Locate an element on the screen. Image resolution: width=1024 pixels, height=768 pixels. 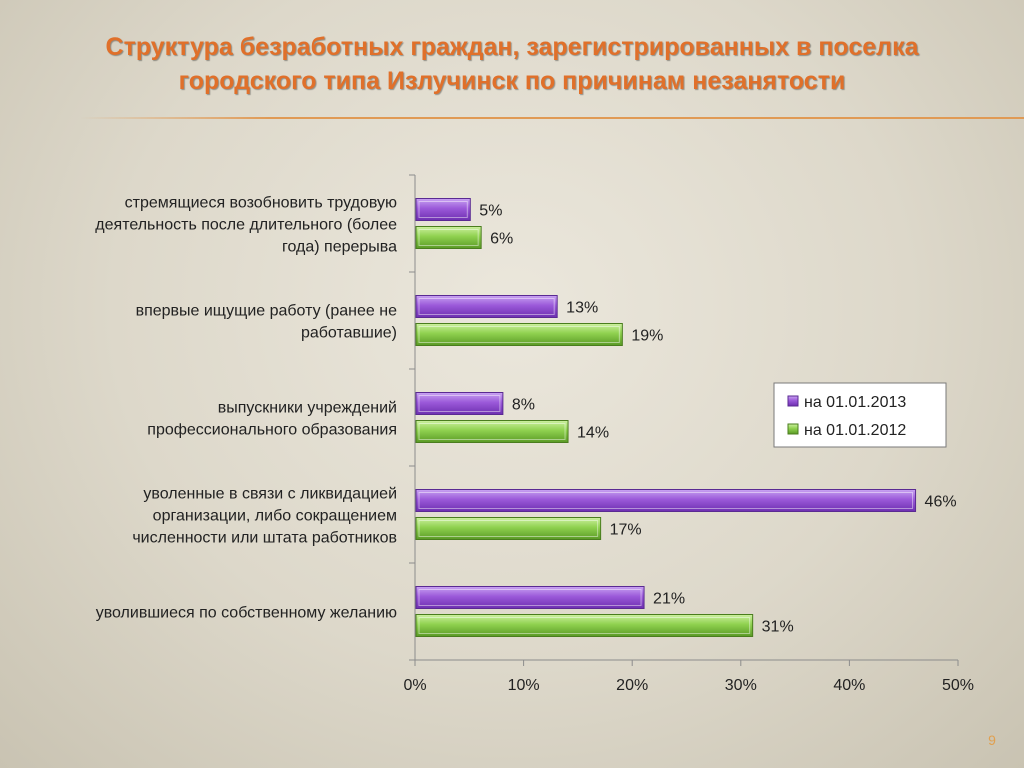
x-tick-label: 20% is located at coordinates (632, 685).